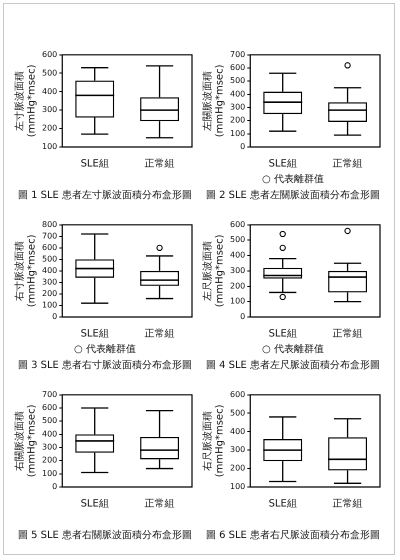 The height and width of the screenshot is (560, 400). What do you see at coordinates (214, 271) in the screenshot?
I see `y-axis-title: 左尺脈波面積(mmHg*msec)` at bounding box center [214, 271].